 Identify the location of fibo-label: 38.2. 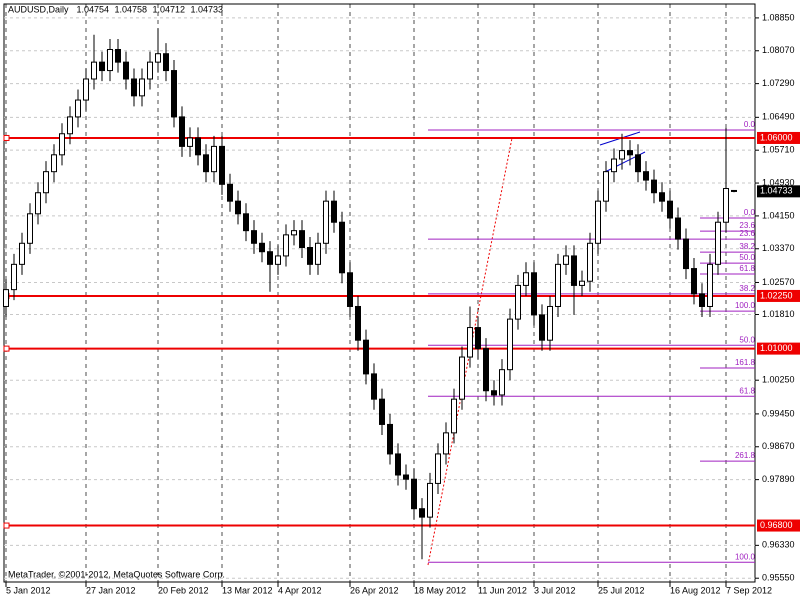
(747, 246).